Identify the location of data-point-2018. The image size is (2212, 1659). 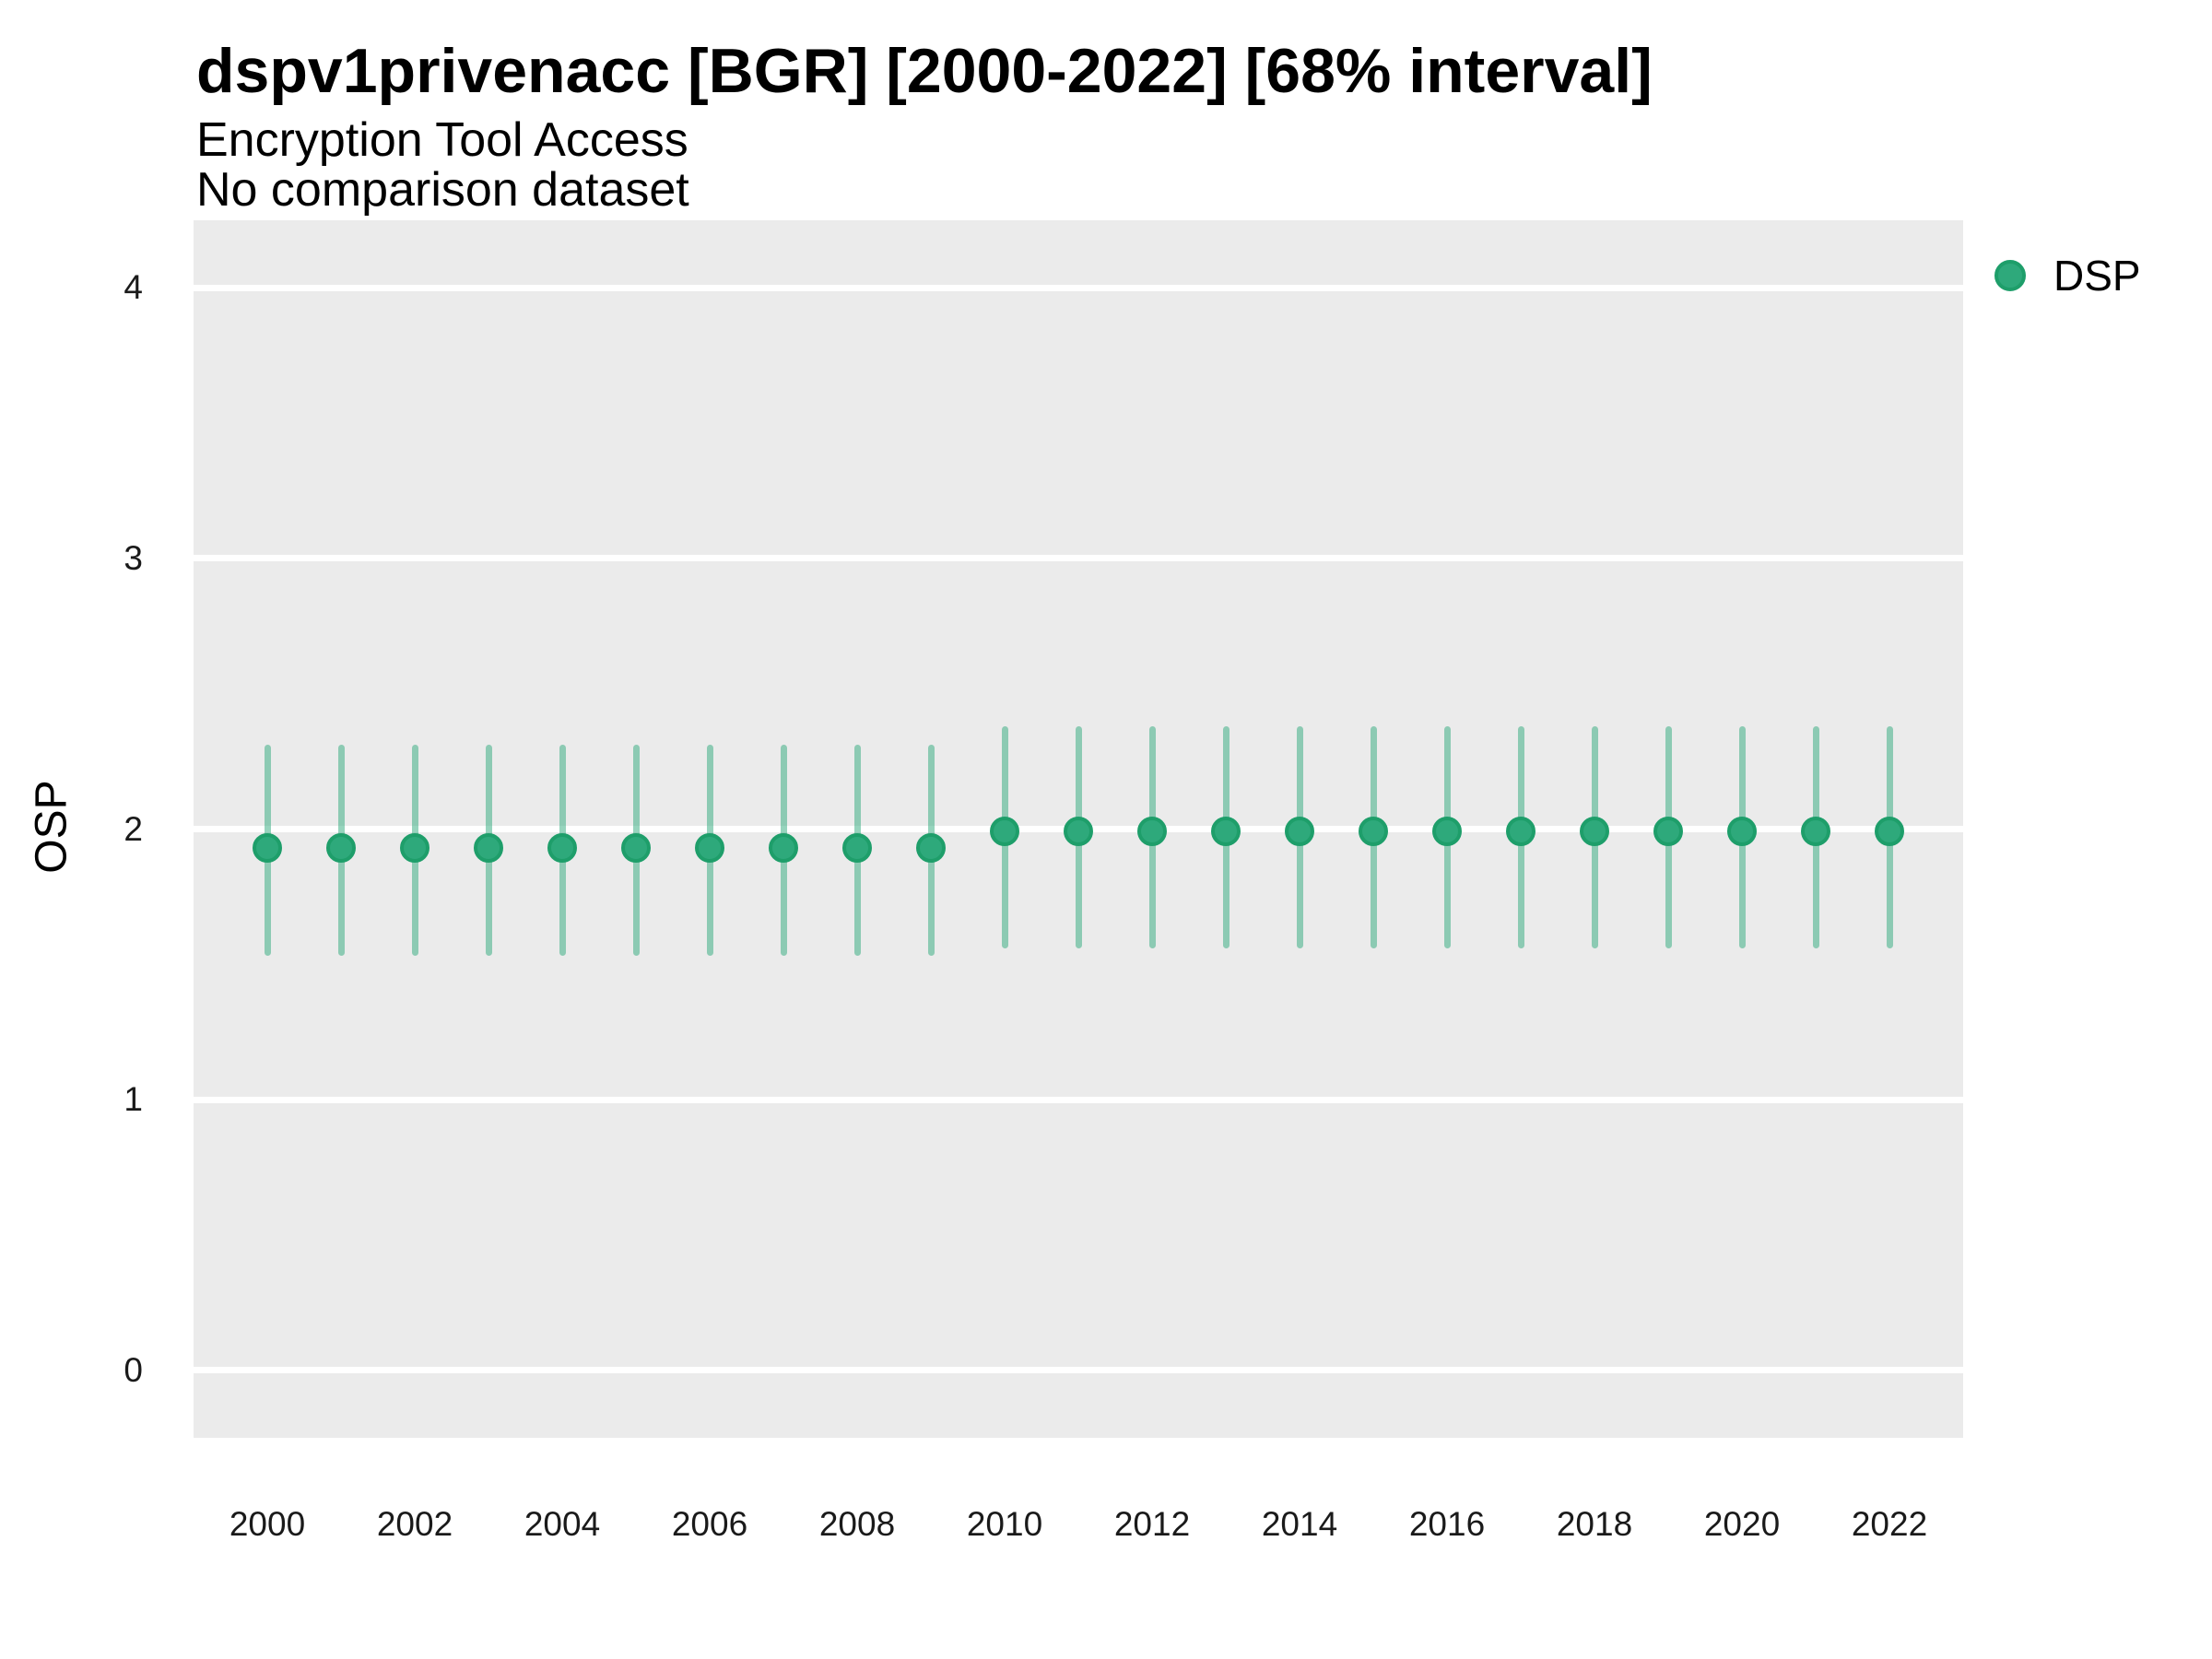
(1594, 832).